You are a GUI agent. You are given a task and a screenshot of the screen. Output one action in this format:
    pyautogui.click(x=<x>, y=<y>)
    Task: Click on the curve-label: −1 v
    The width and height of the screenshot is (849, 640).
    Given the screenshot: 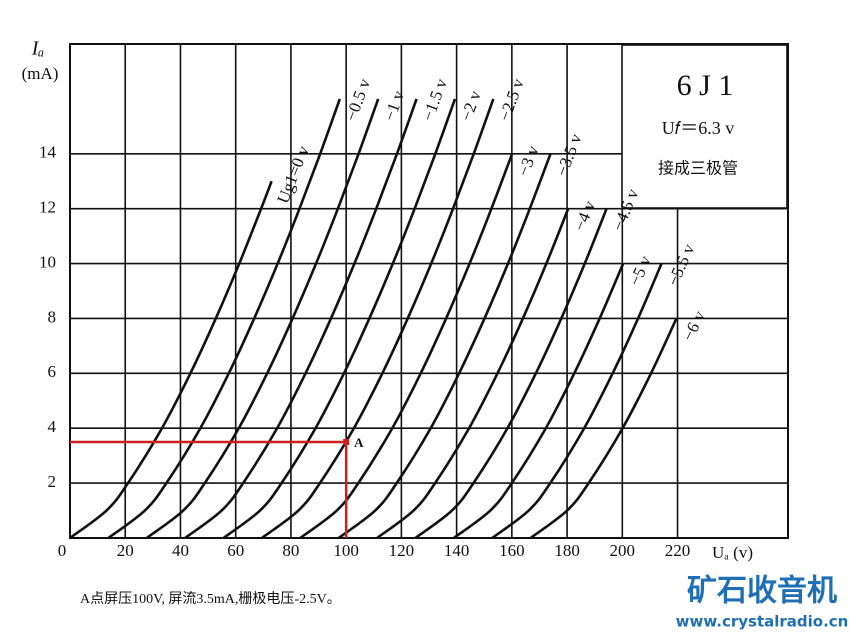 What is the action you would take?
    pyautogui.click(x=394, y=106)
    